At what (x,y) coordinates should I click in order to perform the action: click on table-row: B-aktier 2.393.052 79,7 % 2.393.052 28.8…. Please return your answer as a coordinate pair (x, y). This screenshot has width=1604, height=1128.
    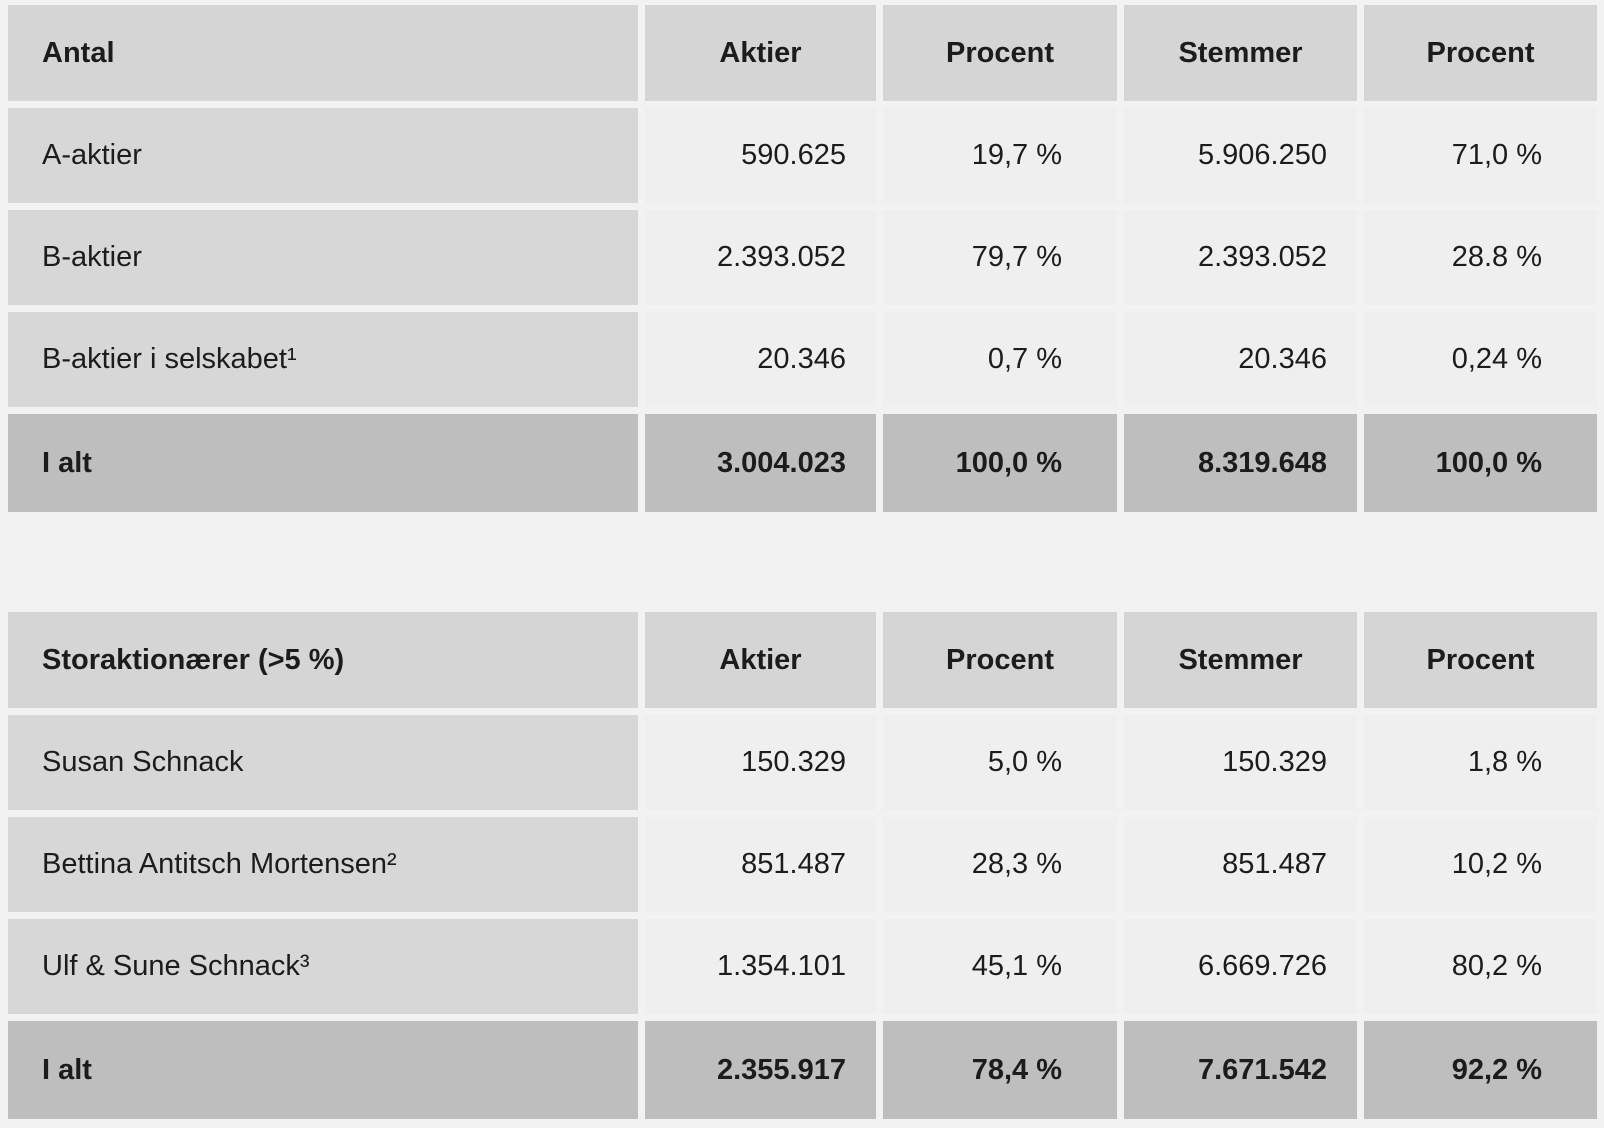
    Looking at the image, I should click on (802, 257).